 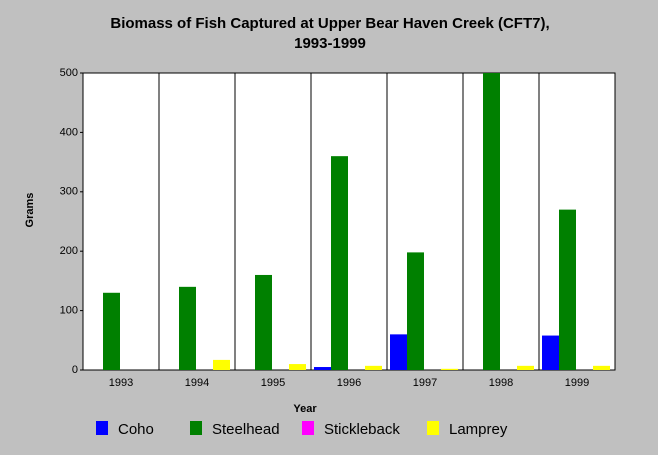 I want to click on y-tick-label: 100, so click(x=69, y=311).